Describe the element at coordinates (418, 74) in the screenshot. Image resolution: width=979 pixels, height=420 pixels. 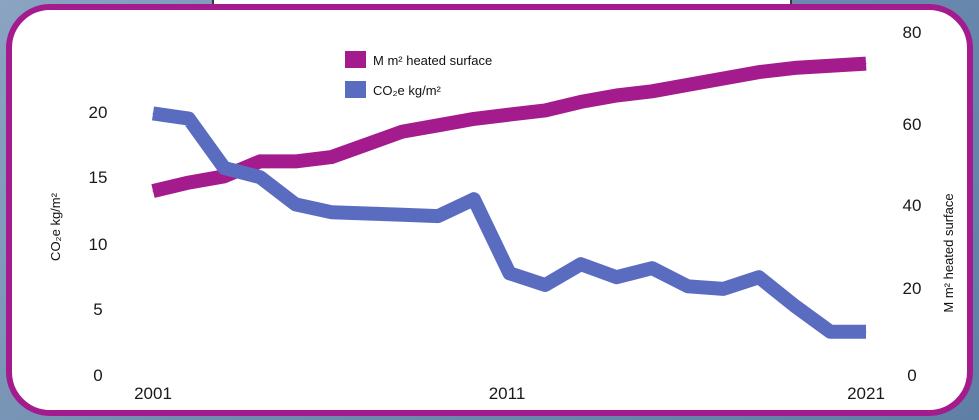
I see `legend: M m² heated surface CO₂e kg/m²` at that location.